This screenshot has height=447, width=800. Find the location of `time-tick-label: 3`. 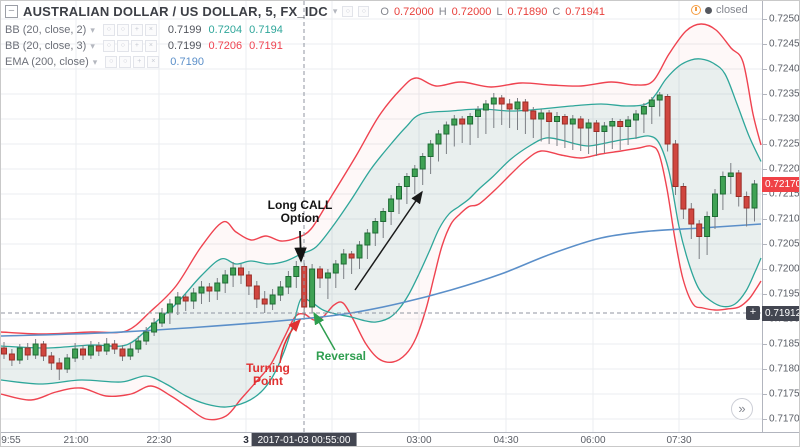

time-tick-label: 3 is located at coordinates (246, 440).